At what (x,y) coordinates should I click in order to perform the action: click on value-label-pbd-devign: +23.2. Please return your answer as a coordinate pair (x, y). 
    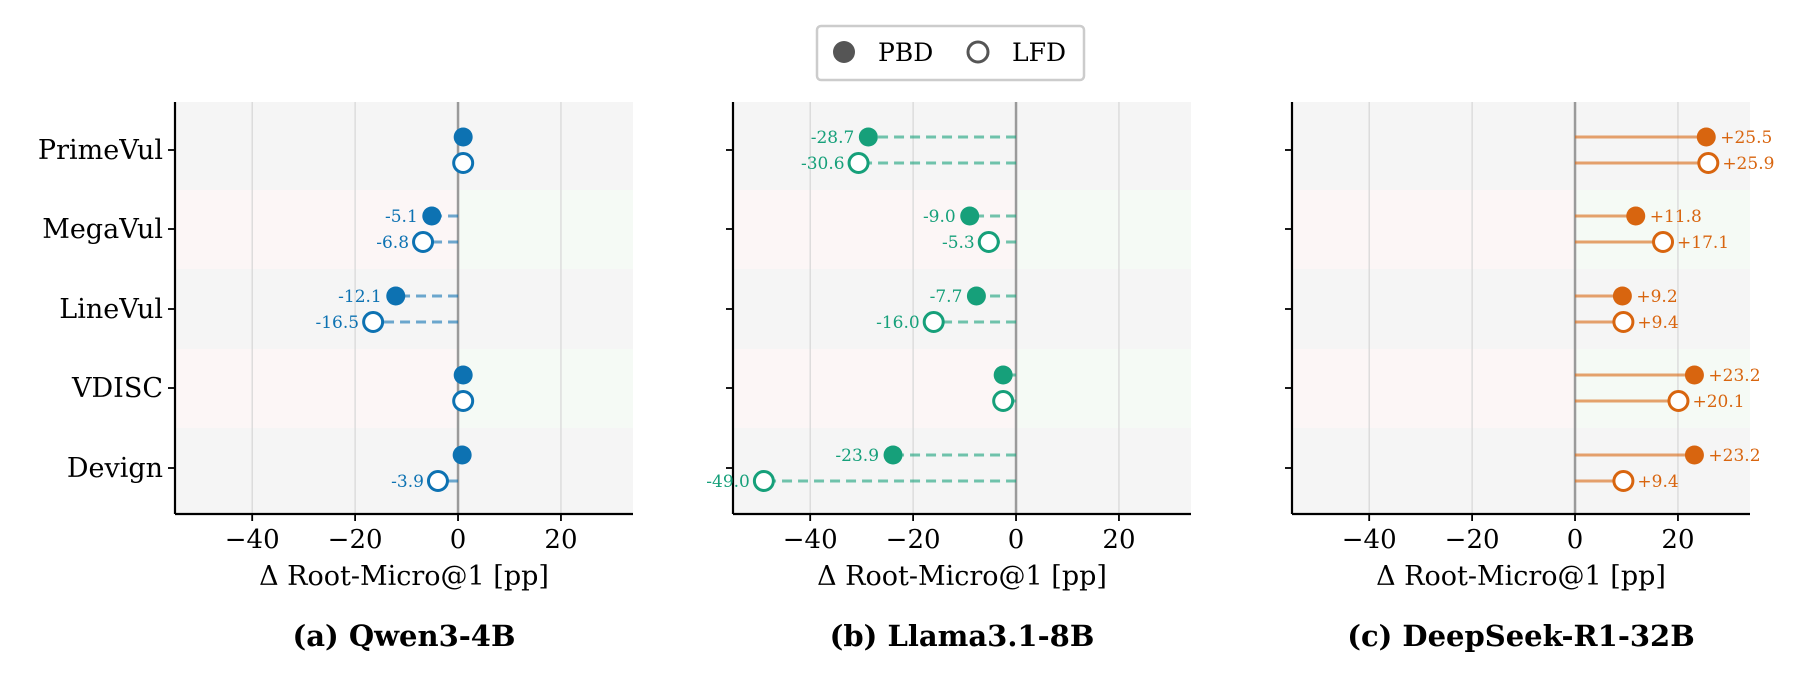
    Looking at the image, I should click on (1734, 456).